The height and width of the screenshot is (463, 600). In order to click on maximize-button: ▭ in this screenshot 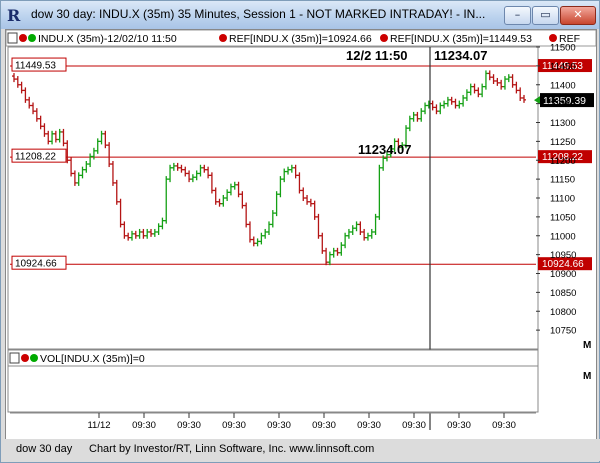, I will do `click(545, 15)`.